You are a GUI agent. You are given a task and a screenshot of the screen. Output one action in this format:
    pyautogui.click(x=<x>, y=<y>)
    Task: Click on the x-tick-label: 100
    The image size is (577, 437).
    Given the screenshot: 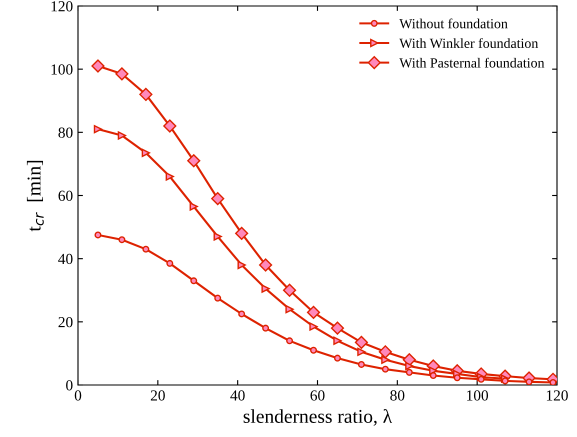 What is the action you would take?
    pyautogui.click(x=477, y=395)
    